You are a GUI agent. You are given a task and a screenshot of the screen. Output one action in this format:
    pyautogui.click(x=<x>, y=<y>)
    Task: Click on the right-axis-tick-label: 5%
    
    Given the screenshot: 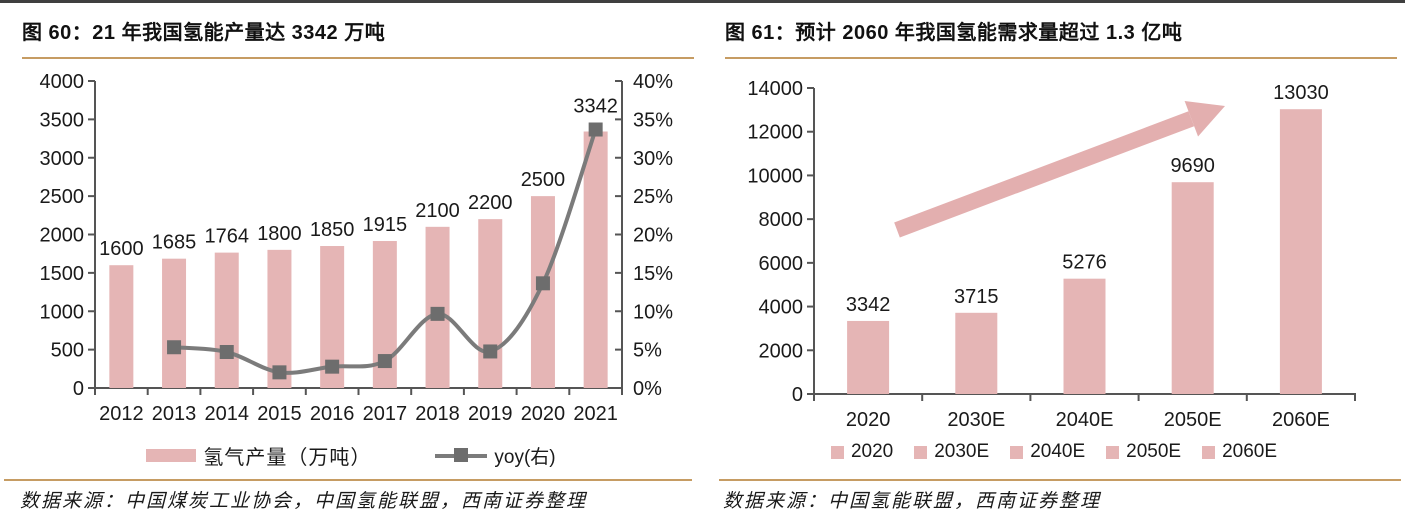 What is the action you would take?
    pyautogui.click(x=647, y=351)
    